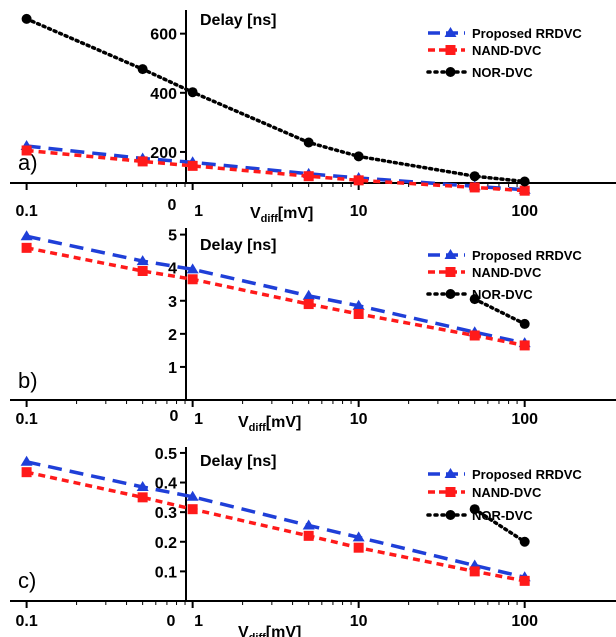  What do you see at coordinates (163, 35) in the screenshot?
I see `y-tick-label: 600` at bounding box center [163, 35].